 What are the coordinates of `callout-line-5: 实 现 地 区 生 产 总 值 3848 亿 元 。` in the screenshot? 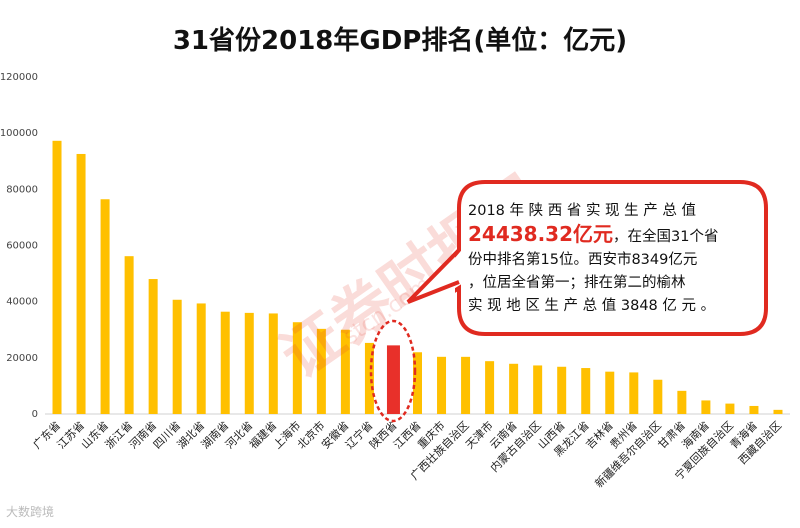 It's located at (592, 306).